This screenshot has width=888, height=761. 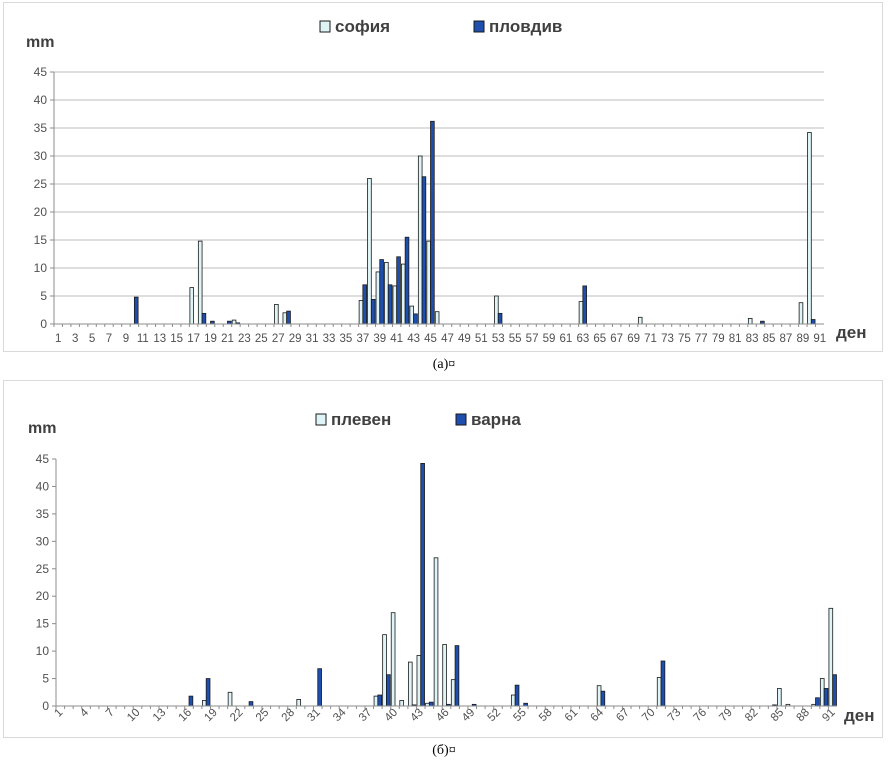 What do you see at coordinates (496, 419) in the screenshot?
I see `legend-label: варна` at bounding box center [496, 419].